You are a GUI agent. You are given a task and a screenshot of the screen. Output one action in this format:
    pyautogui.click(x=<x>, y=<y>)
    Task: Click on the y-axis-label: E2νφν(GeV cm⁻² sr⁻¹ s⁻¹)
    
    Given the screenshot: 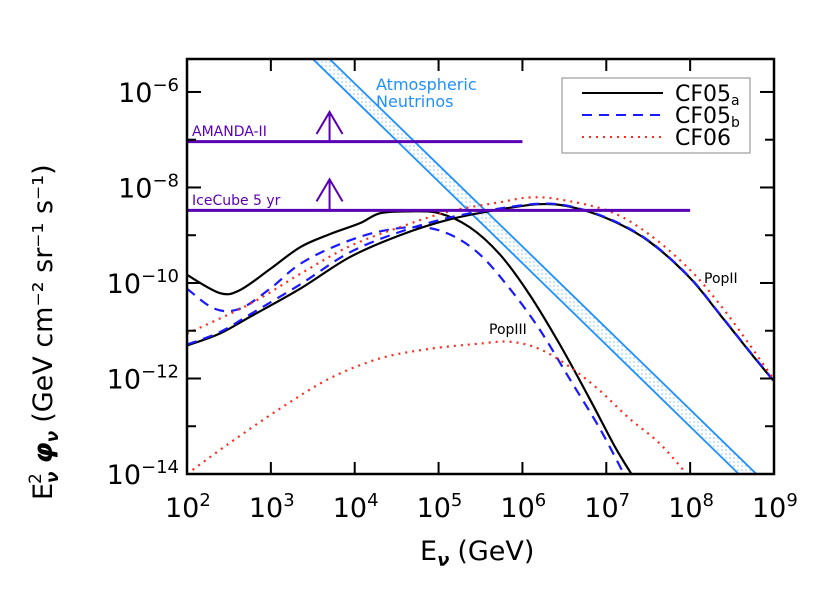 What is the action you would take?
    pyautogui.click(x=44, y=332)
    